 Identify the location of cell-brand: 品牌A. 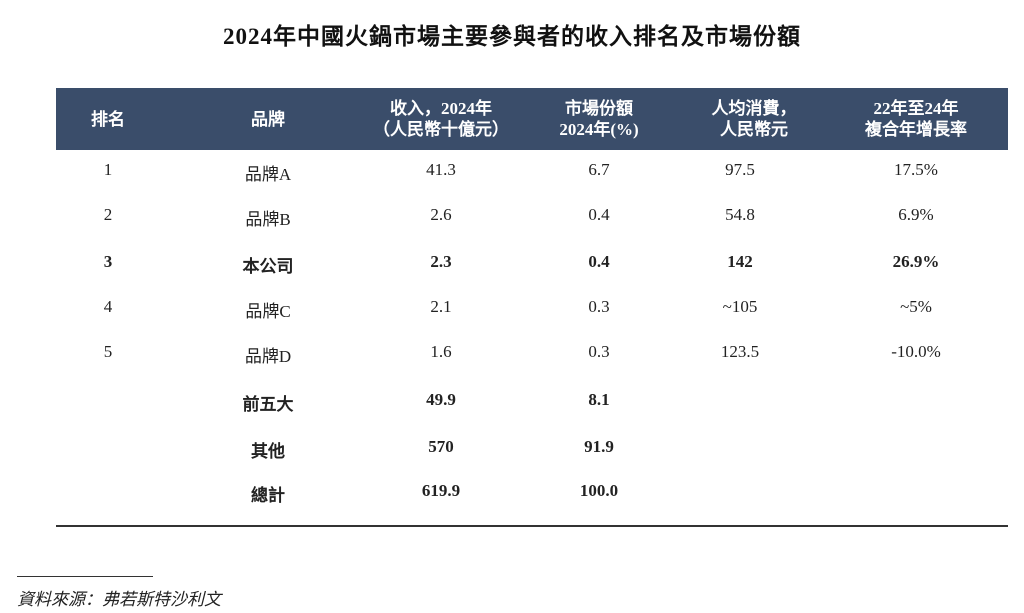
(268, 174).